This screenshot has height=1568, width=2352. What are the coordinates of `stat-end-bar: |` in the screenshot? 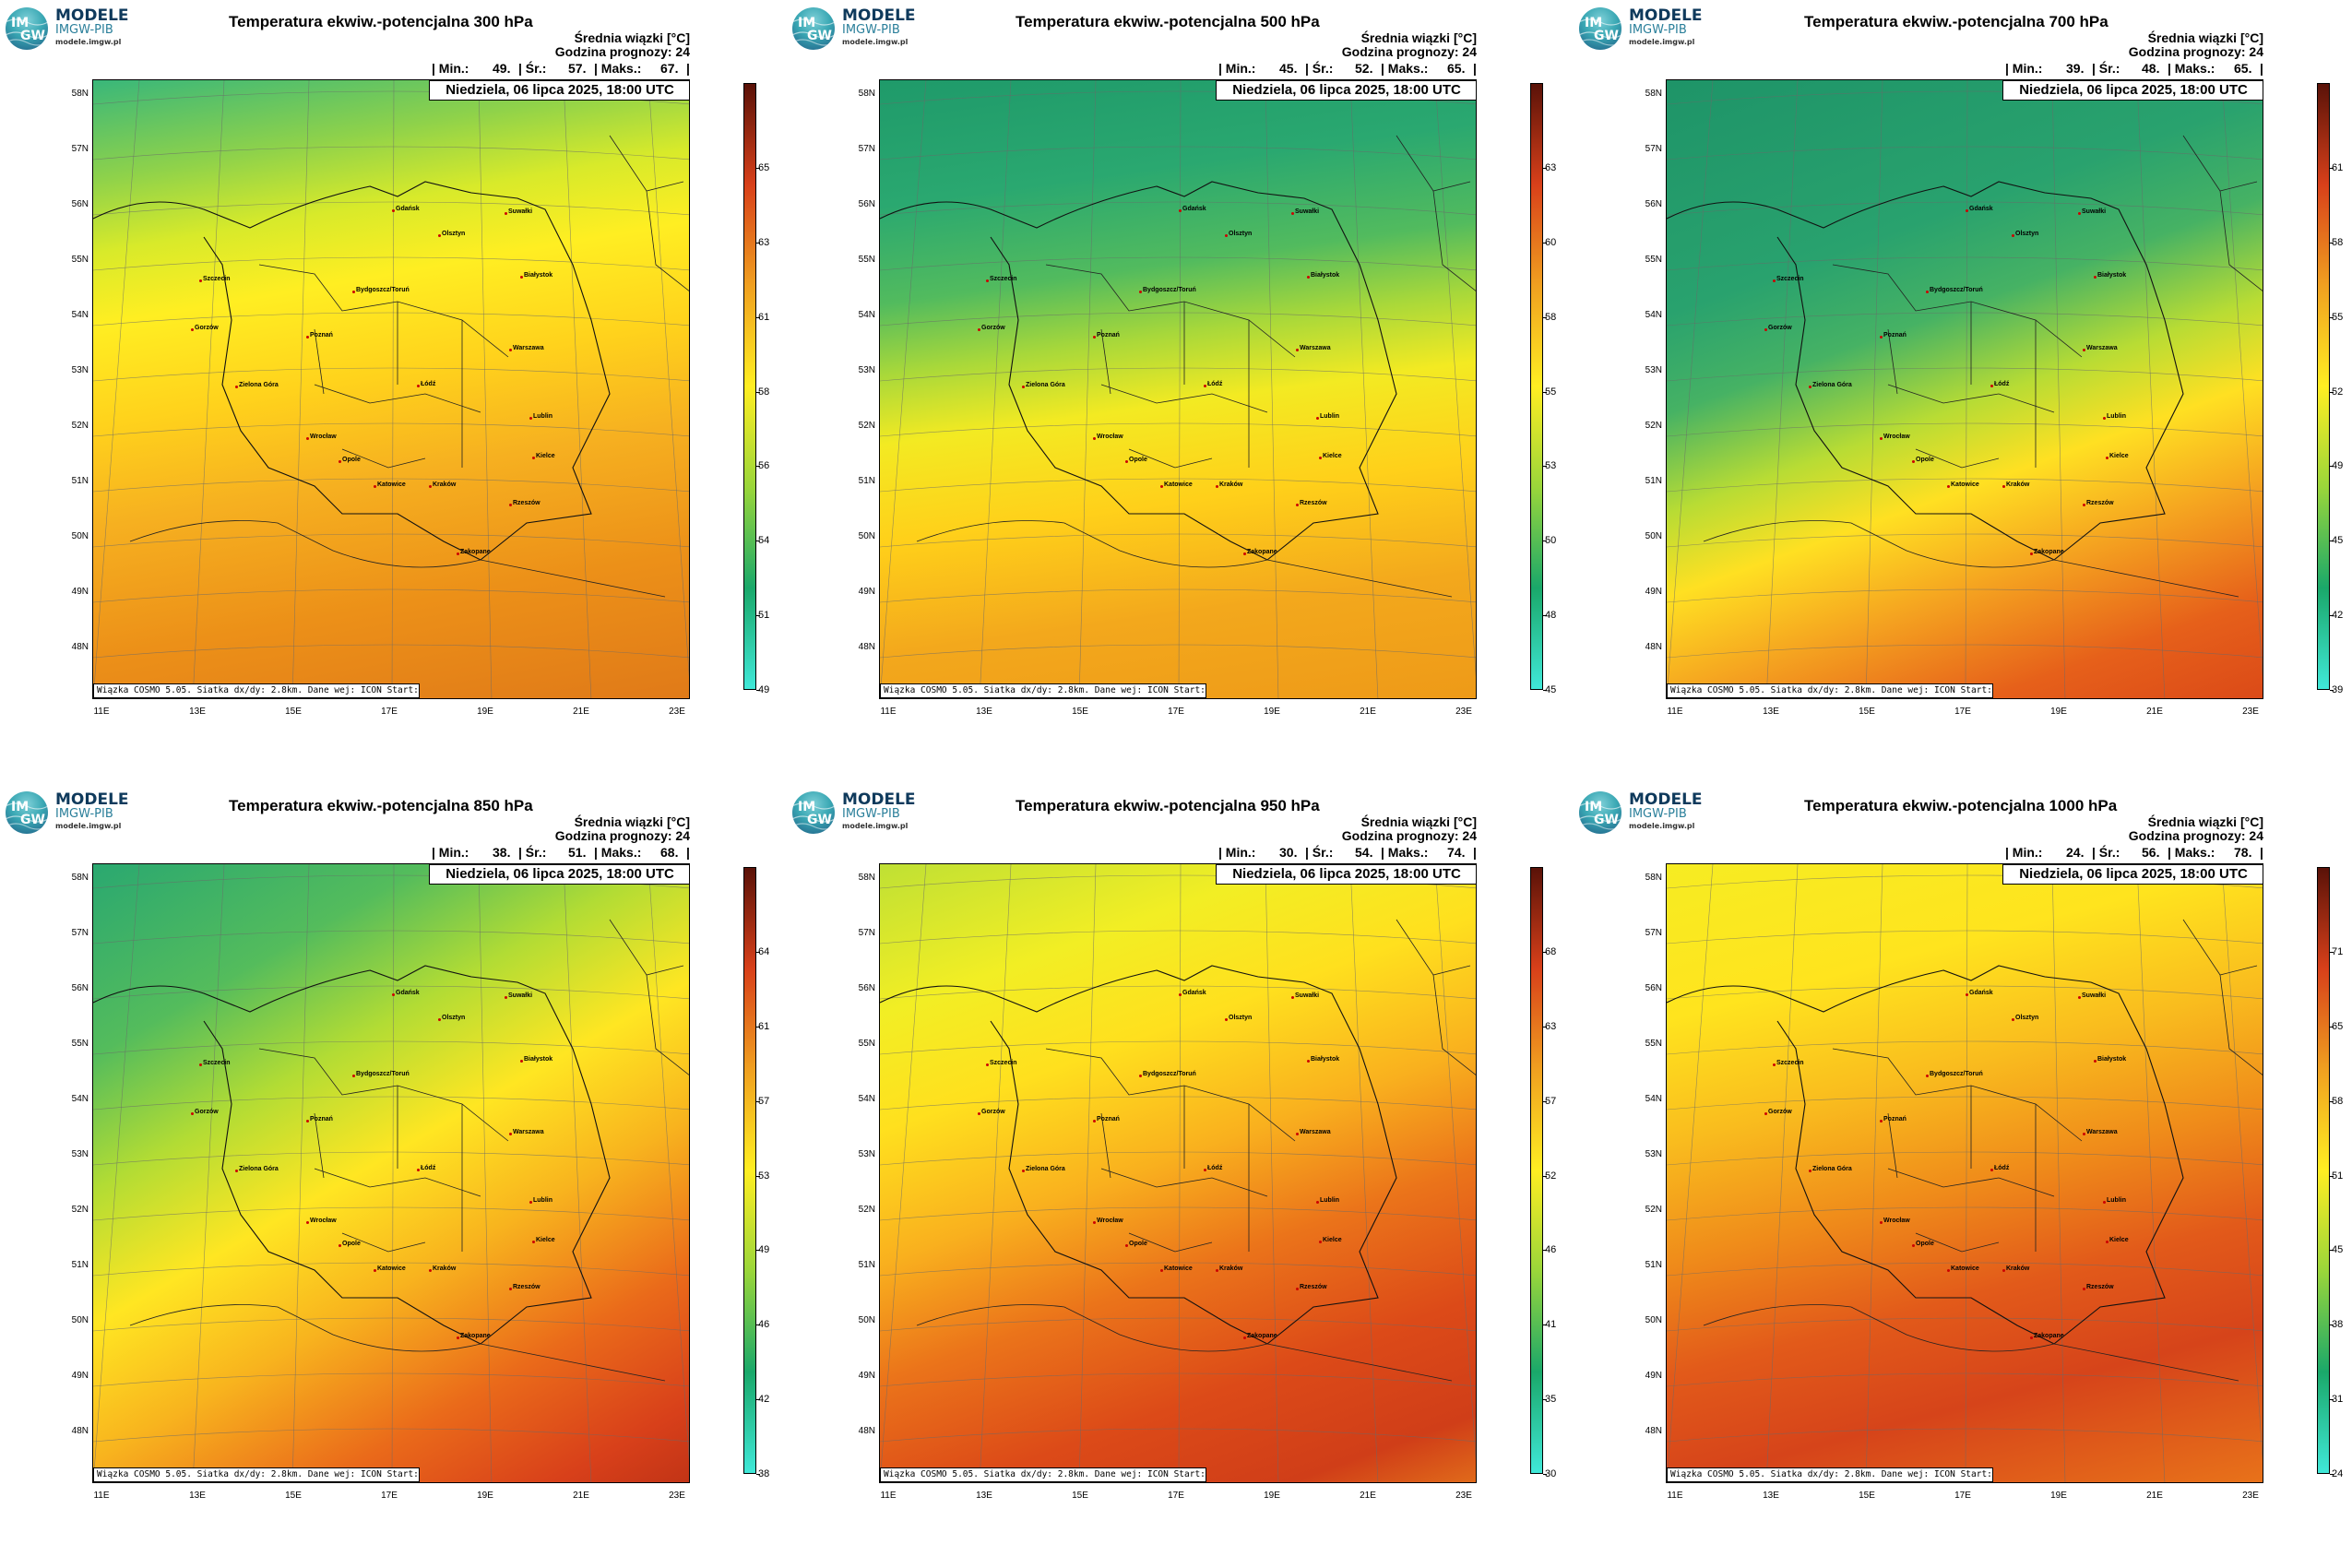 It's located at (1475, 852).